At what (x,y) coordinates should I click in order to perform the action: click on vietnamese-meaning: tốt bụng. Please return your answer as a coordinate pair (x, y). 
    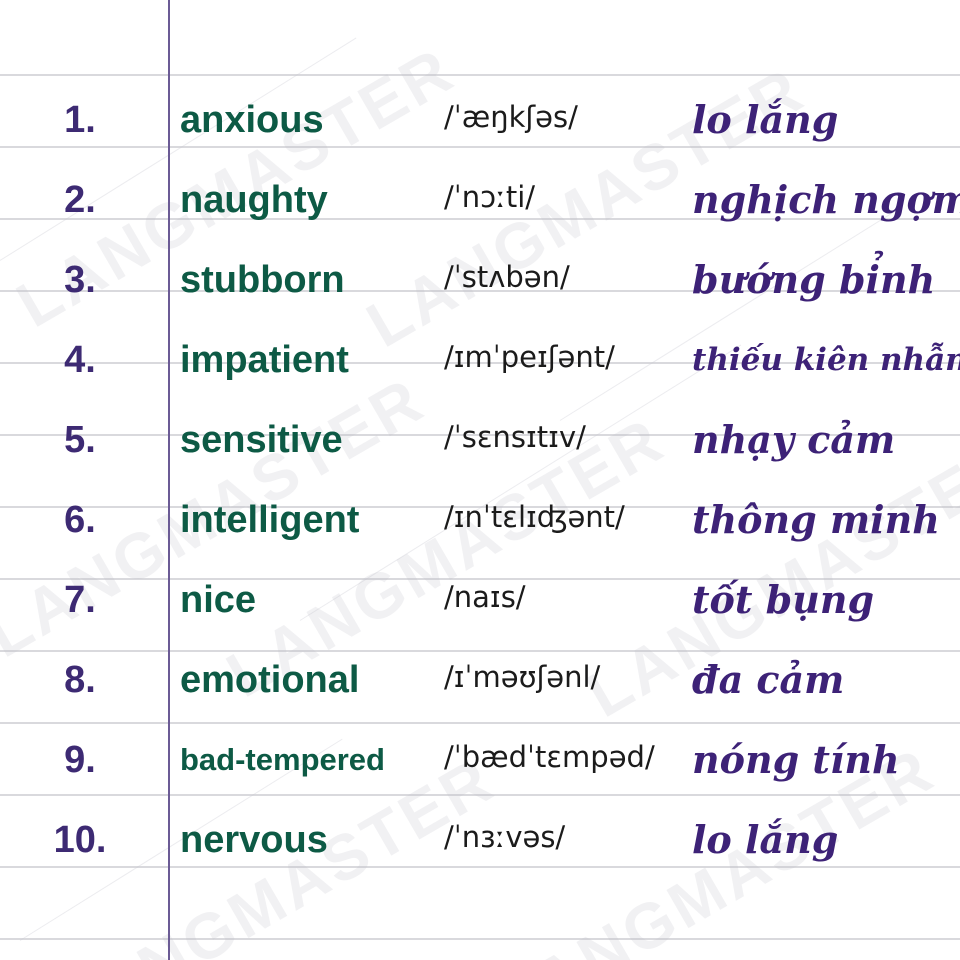
    Looking at the image, I should click on (783, 599).